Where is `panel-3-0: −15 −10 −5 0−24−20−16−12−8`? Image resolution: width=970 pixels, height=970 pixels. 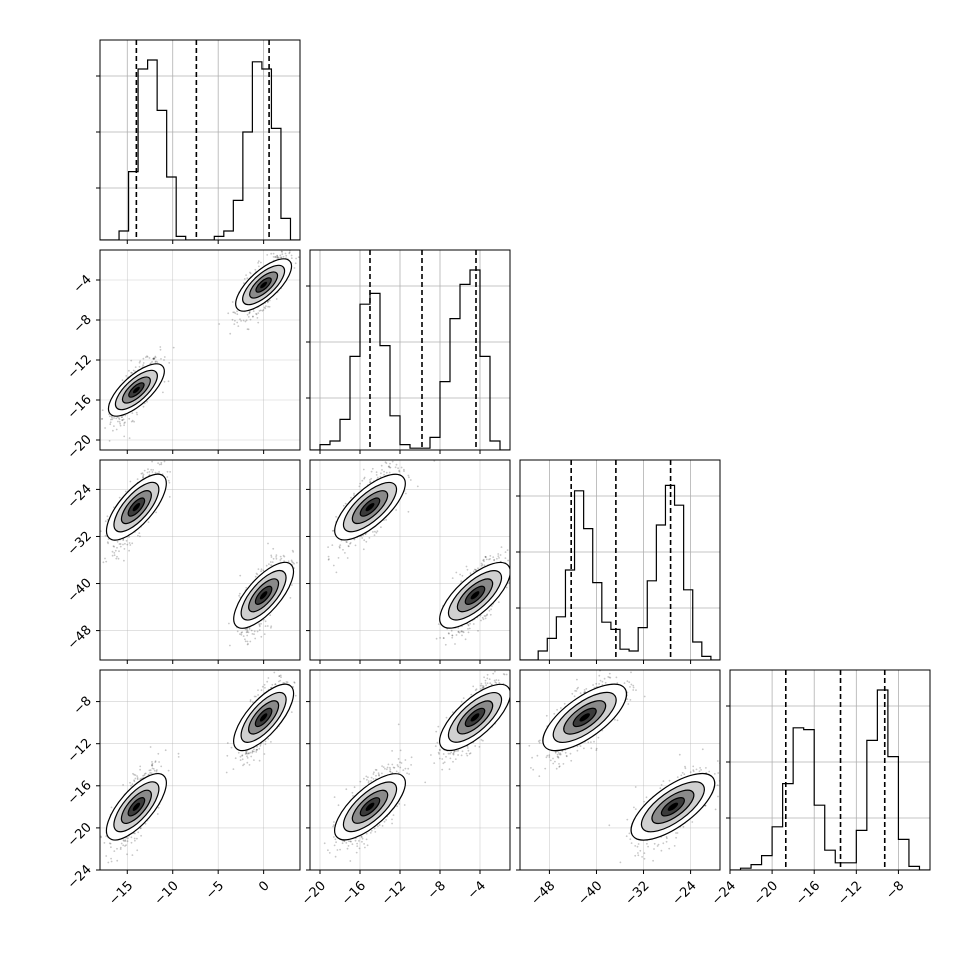
panel-3-0: −15 −10 −5 0−24−20−16−12−8 is located at coordinates (183, 788).